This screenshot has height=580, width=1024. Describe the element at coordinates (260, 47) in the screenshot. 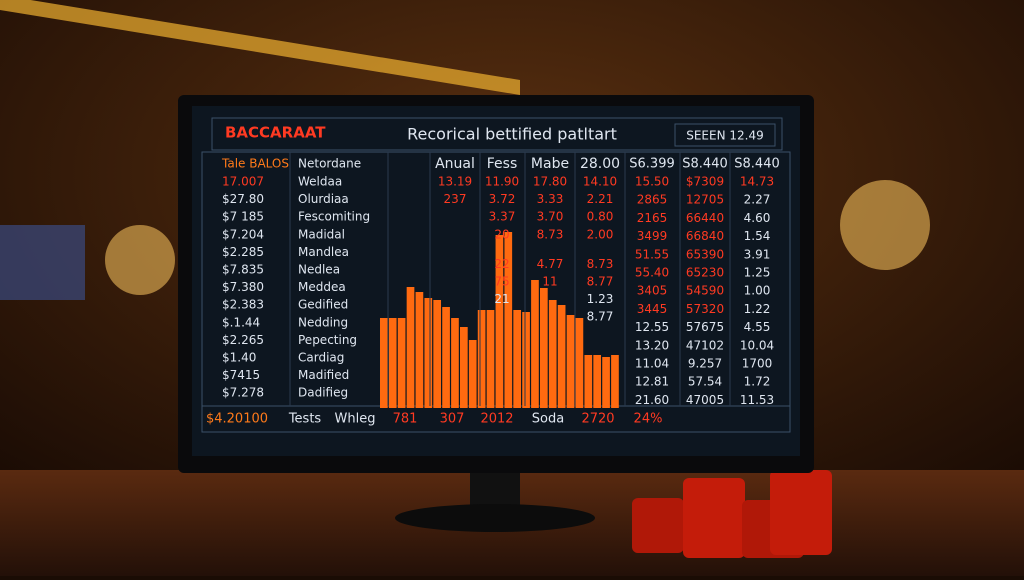

I see `ceiling-light` at that location.